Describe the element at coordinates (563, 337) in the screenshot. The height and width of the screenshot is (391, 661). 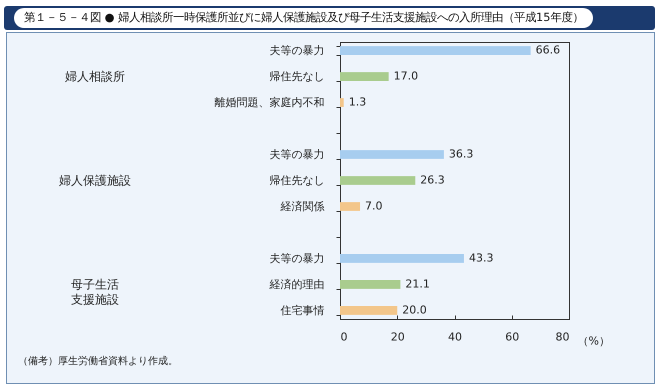
I see `x-tick-label: 80` at that location.